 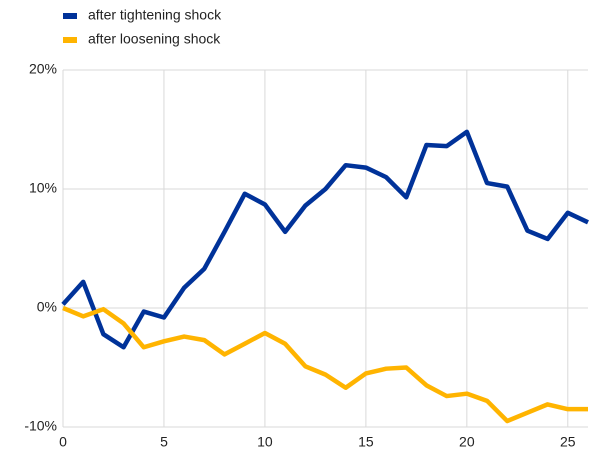 I want to click on x-tick-label: 25, so click(x=568, y=442).